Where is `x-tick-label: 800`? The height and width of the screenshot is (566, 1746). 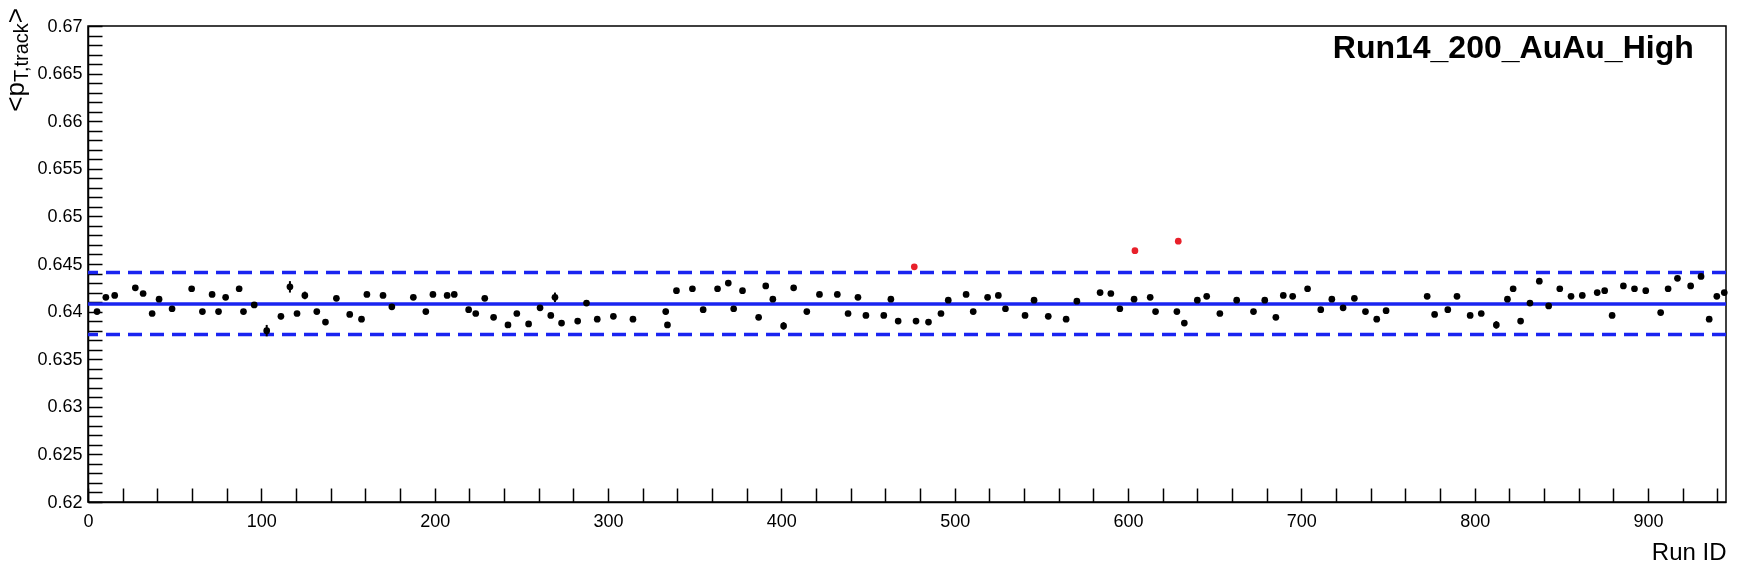 x-tick-label: 800 is located at coordinates (1475, 520).